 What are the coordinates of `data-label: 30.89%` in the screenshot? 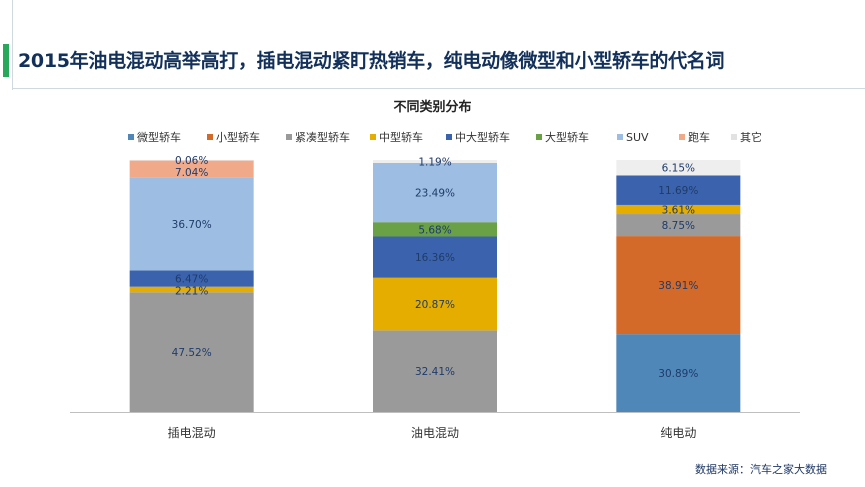 It's located at (678, 374).